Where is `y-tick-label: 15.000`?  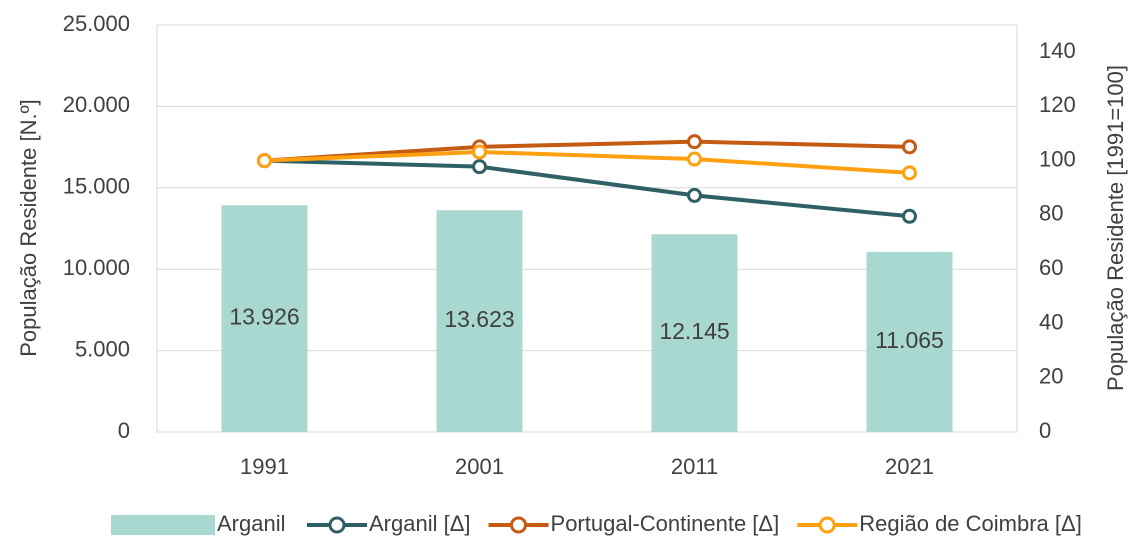 y-tick-label: 15.000 is located at coordinates (96, 186).